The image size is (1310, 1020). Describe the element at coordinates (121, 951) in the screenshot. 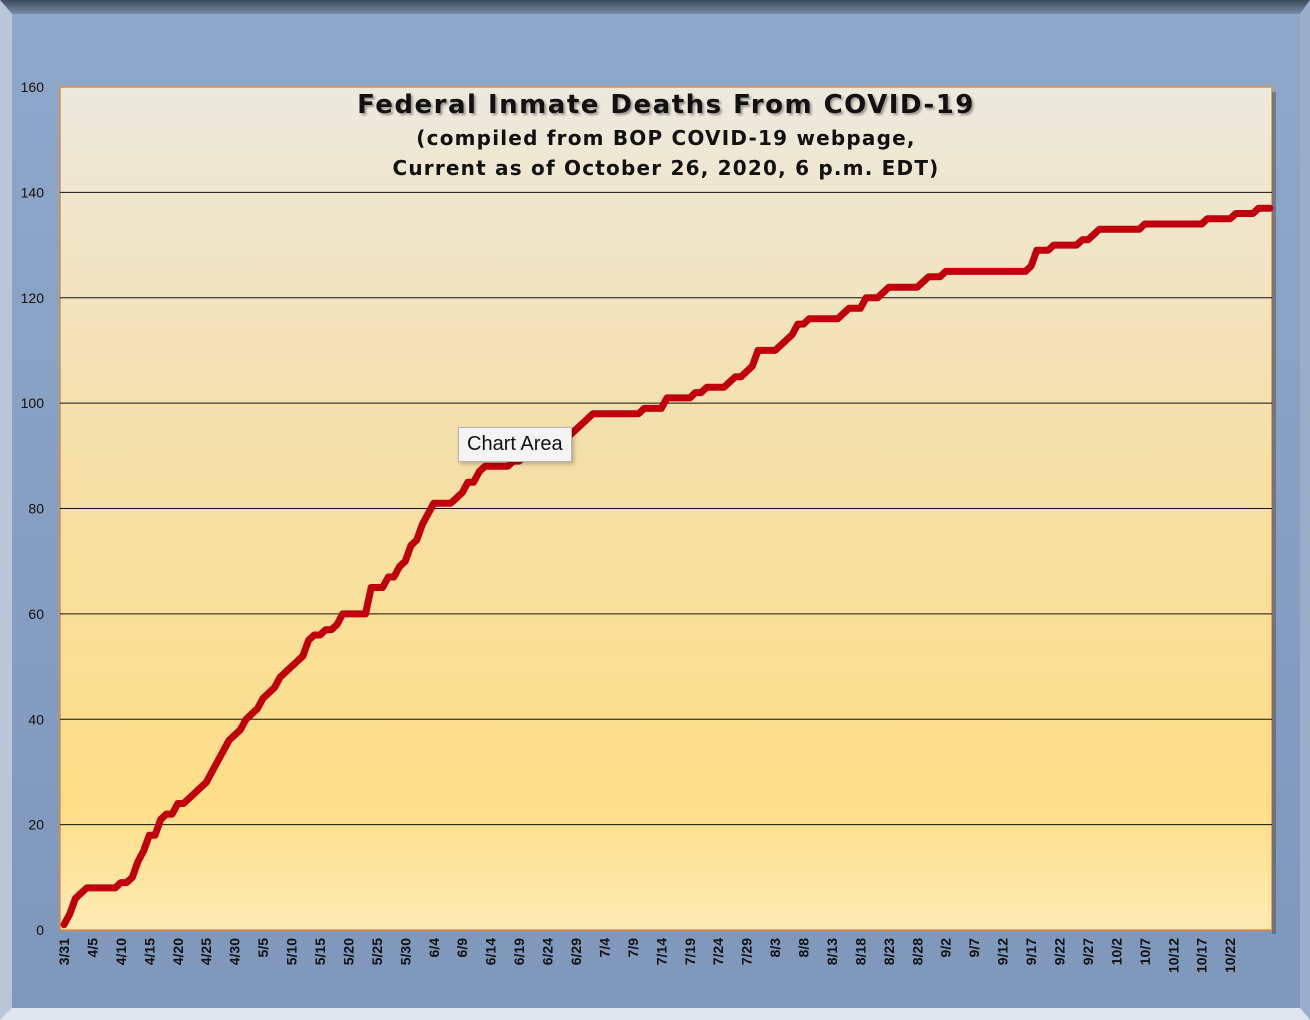

I see `x-tick-label: 4/10` at that location.